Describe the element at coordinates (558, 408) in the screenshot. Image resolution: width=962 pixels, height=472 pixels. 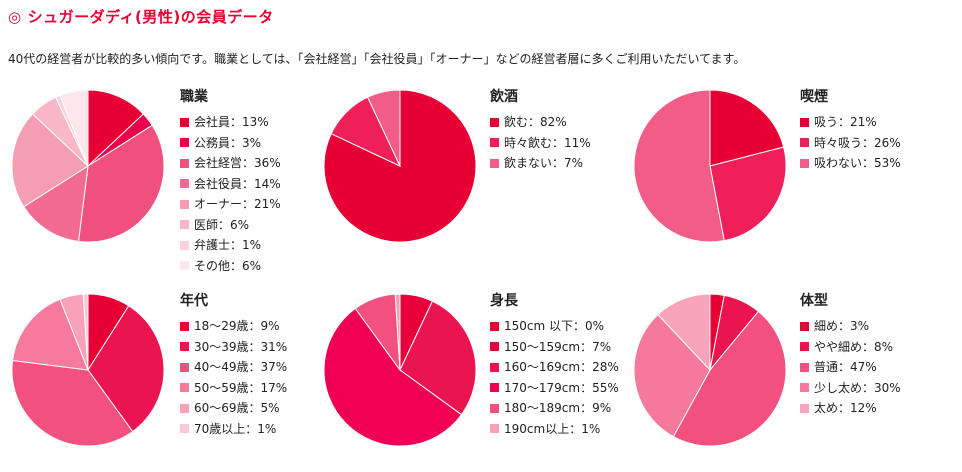
I see `height-legend-label: 180〜189cm：9%` at that location.